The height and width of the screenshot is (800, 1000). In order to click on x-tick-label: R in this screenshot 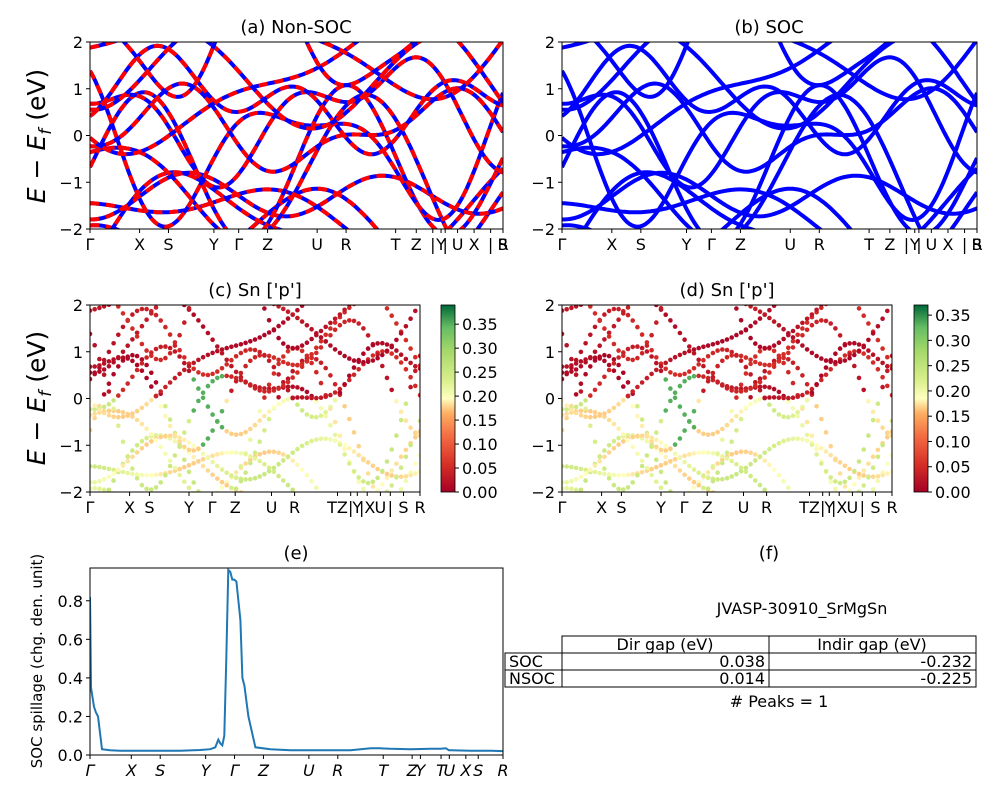, I will do `click(819, 244)`.